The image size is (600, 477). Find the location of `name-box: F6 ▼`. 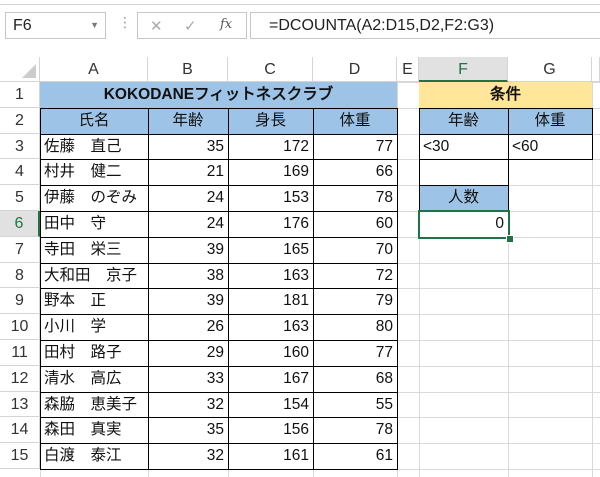

name-box: F6 ▼ is located at coordinates (55, 25).